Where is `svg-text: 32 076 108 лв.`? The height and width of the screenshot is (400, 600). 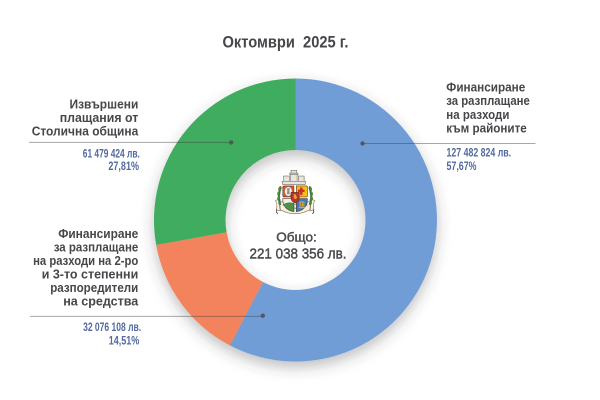 svg-text: 32 076 108 лв. is located at coordinates (112, 327).